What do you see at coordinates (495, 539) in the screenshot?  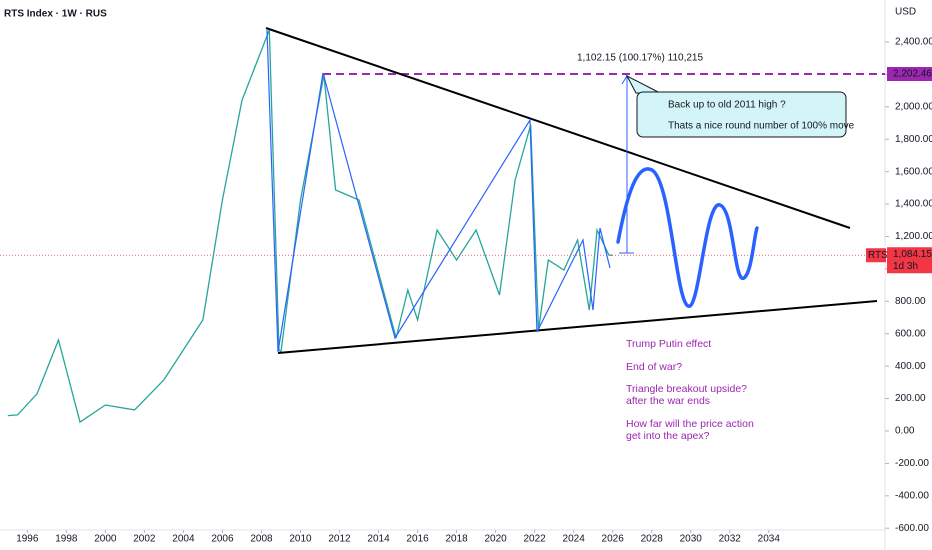 I see `x-tick-label: 2020` at bounding box center [495, 539].